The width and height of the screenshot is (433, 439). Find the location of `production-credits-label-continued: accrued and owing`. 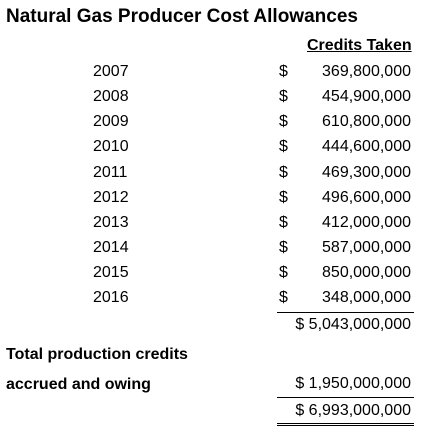

production-credits-label-continued: accrued and owing is located at coordinates (78, 384).